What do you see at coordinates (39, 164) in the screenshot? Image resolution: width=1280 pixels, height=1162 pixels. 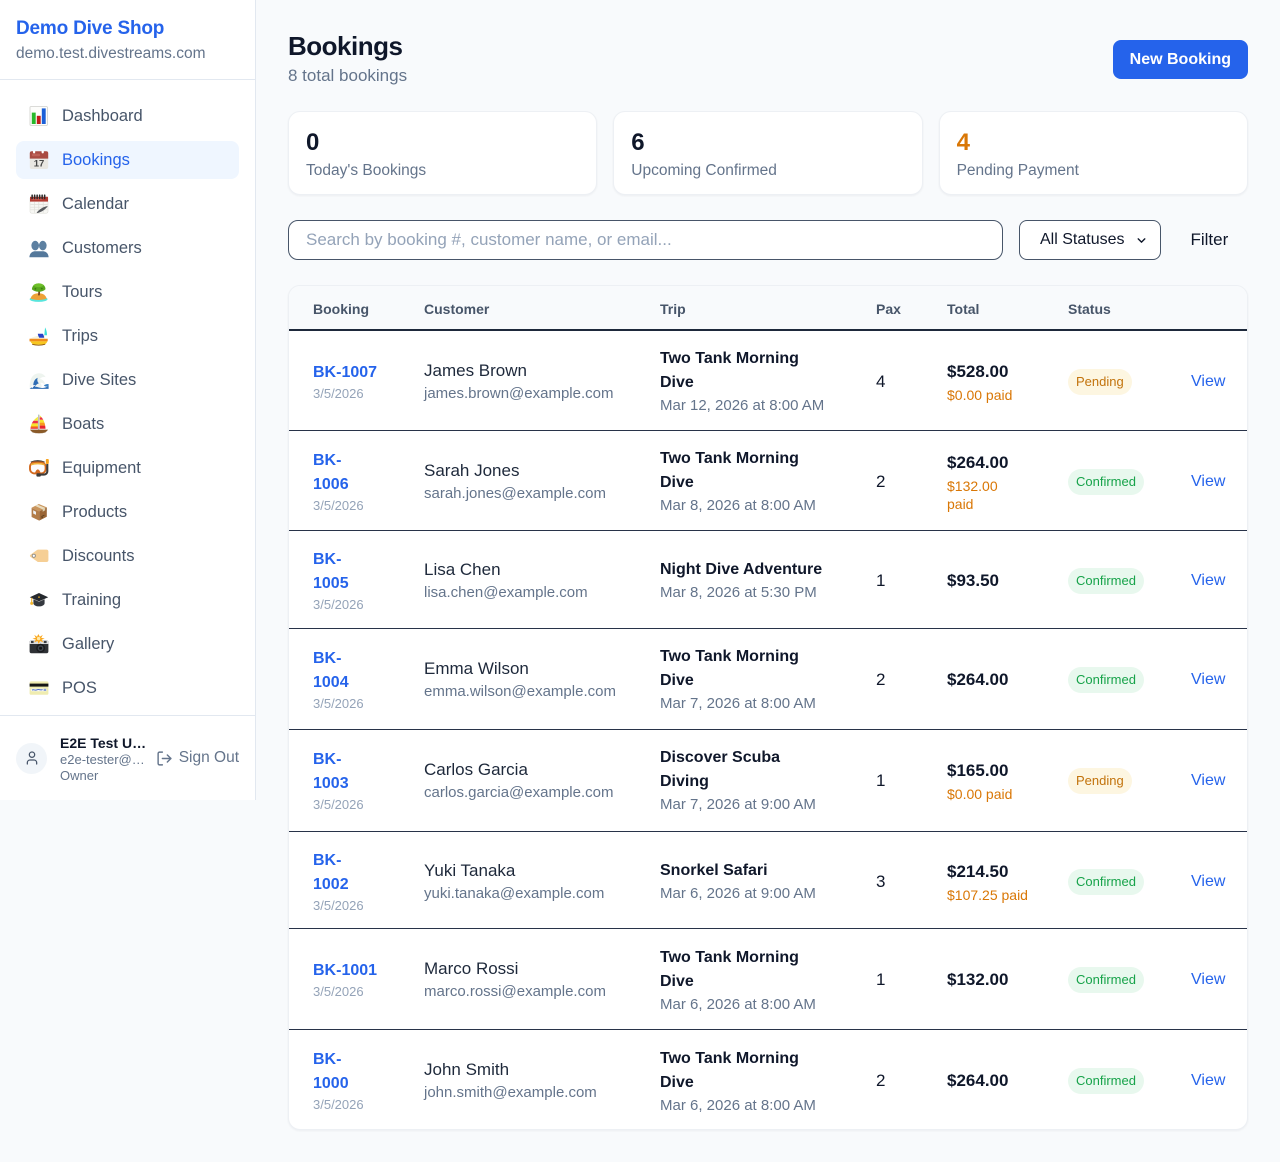 I see `svg-text: 17` at bounding box center [39, 164].